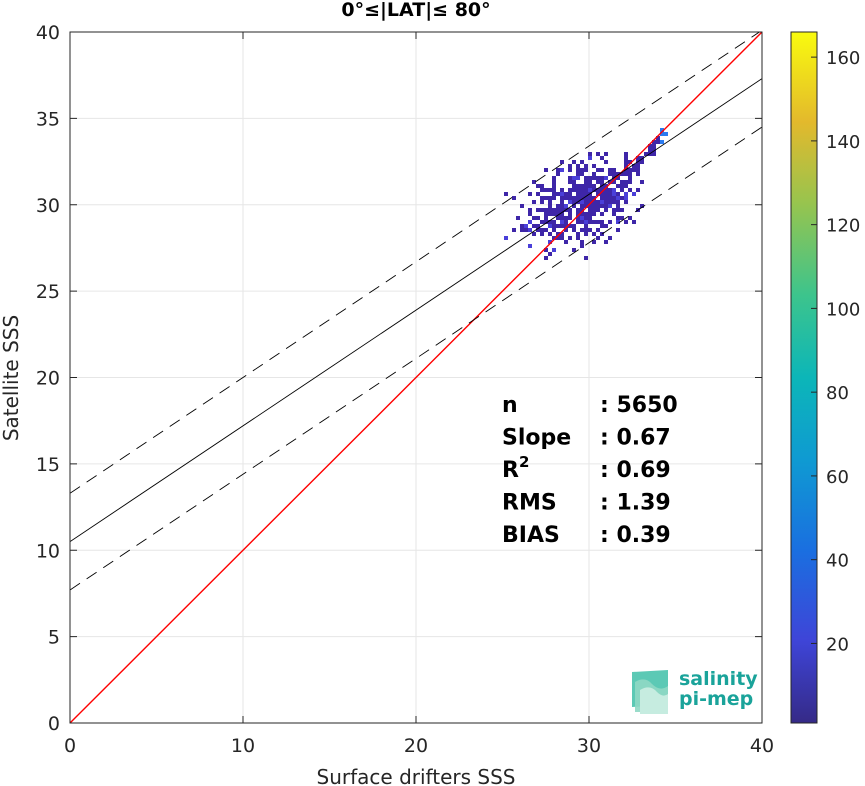  I want to click on colorbar-ticks: 20 40 60 80 100 120 140 160, so click(835, 351).